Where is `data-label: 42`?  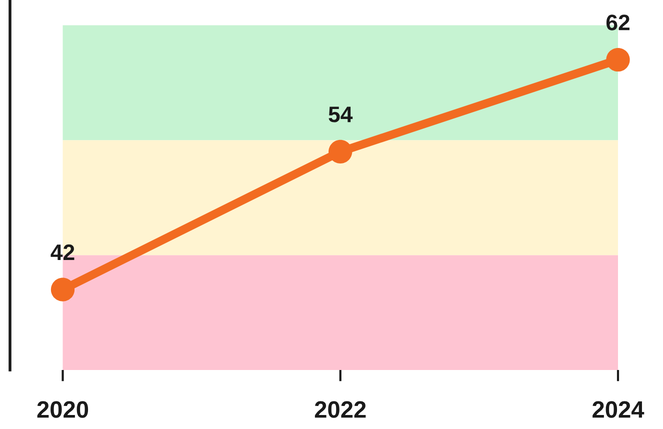 data-label: 42 is located at coordinates (62, 252).